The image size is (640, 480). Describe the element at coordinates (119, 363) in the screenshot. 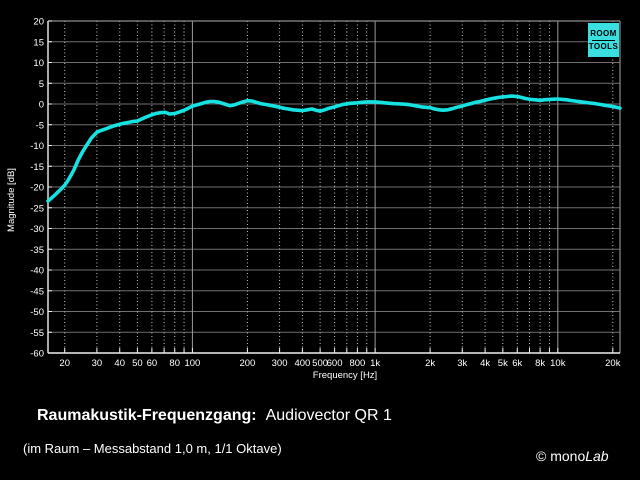

I see `x-tick-label: 40` at that location.